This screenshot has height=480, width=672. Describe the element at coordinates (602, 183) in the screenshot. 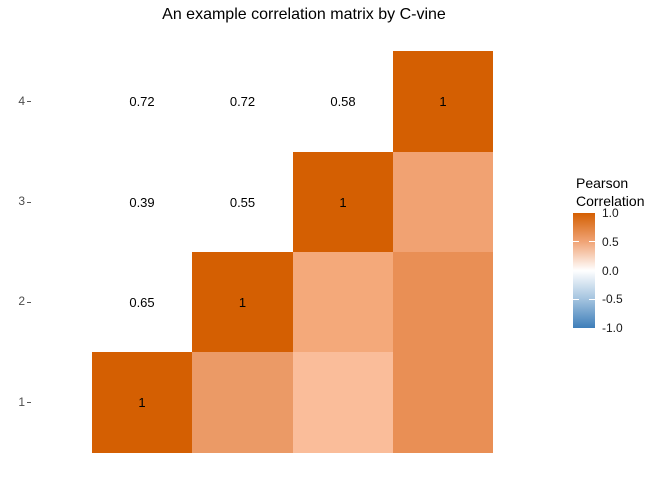

I see `legend-title-line1: Pearson` at that location.